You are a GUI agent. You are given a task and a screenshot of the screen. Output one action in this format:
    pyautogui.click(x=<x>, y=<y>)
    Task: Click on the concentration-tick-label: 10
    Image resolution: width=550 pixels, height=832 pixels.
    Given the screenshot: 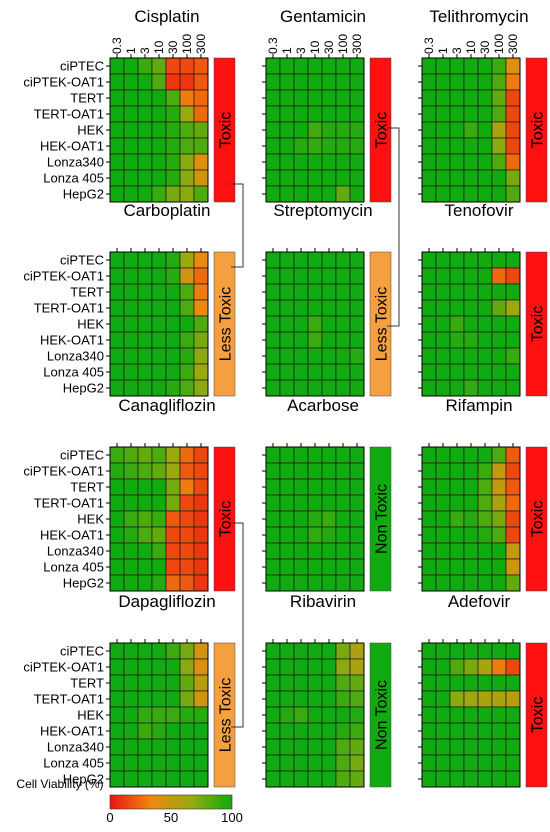 What is the action you would take?
    pyautogui.click(x=159, y=47)
    